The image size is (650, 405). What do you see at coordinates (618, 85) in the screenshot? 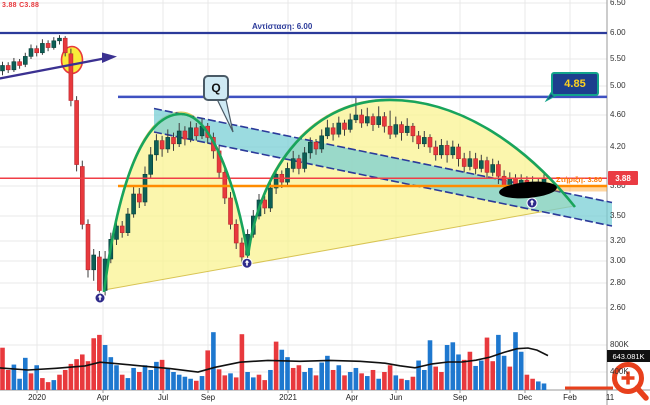
I see `y-axis-label: 5.00` at bounding box center [618, 85].